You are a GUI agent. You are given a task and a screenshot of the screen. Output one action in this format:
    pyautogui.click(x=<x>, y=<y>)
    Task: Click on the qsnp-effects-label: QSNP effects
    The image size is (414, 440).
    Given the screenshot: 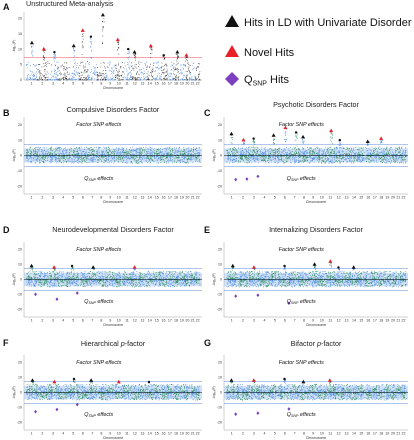 What is the action you would take?
    pyautogui.click(x=301, y=302)
    